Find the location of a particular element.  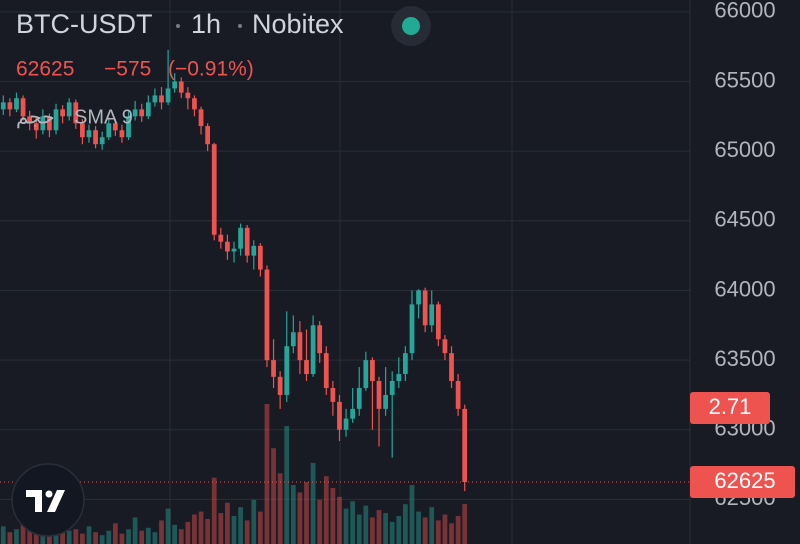

volume-tag is located at coordinates (730, 408).